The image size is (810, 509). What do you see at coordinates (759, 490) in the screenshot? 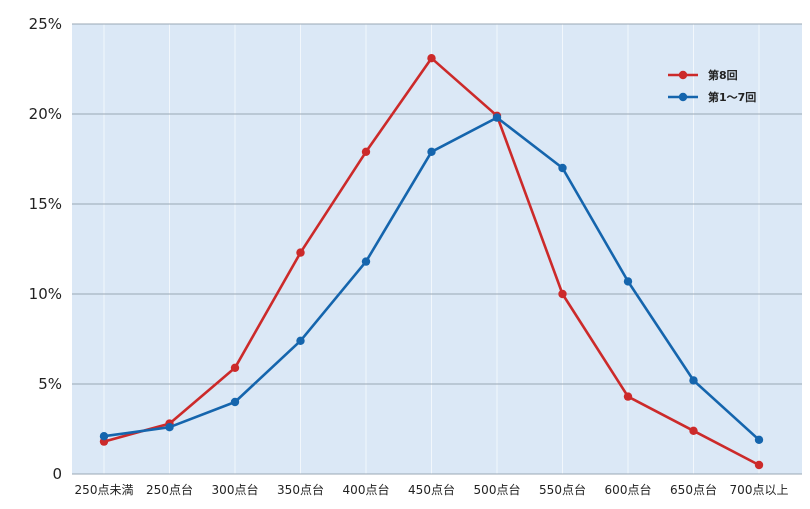
I see `x-tick-label: 700点以上` at bounding box center [759, 490].